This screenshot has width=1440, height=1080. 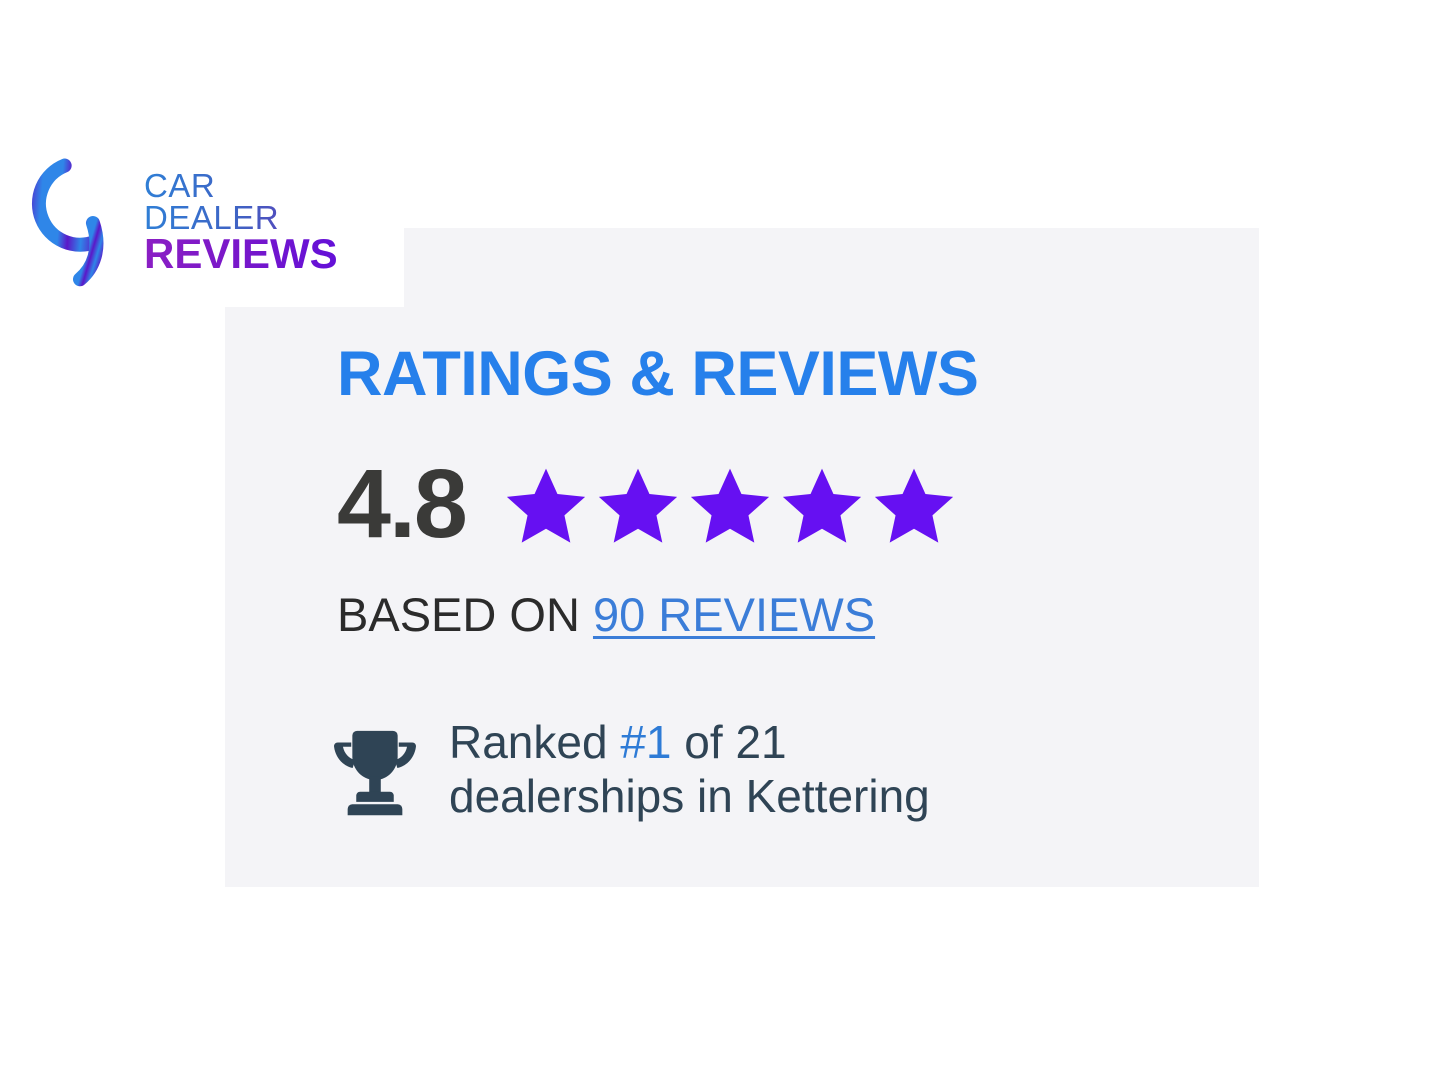 I want to click on ranking-row: Ranked #1 of 21 dealerships in Kettering, so click(x=627, y=771).